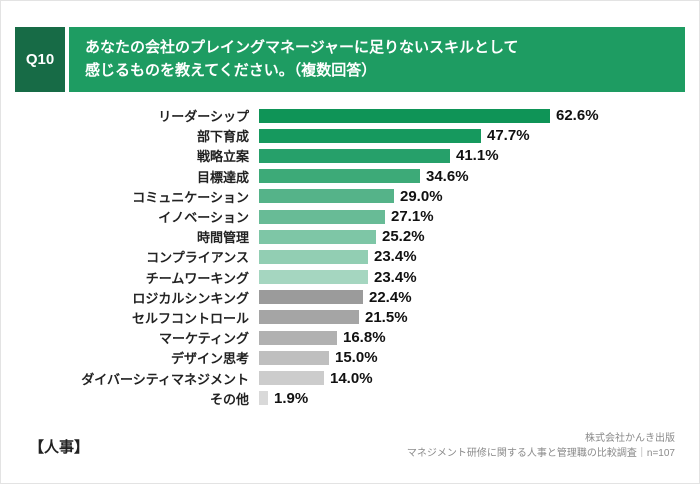 The width and height of the screenshot is (700, 484). I want to click on respondent-group-label: 【人事】, so click(59, 447).